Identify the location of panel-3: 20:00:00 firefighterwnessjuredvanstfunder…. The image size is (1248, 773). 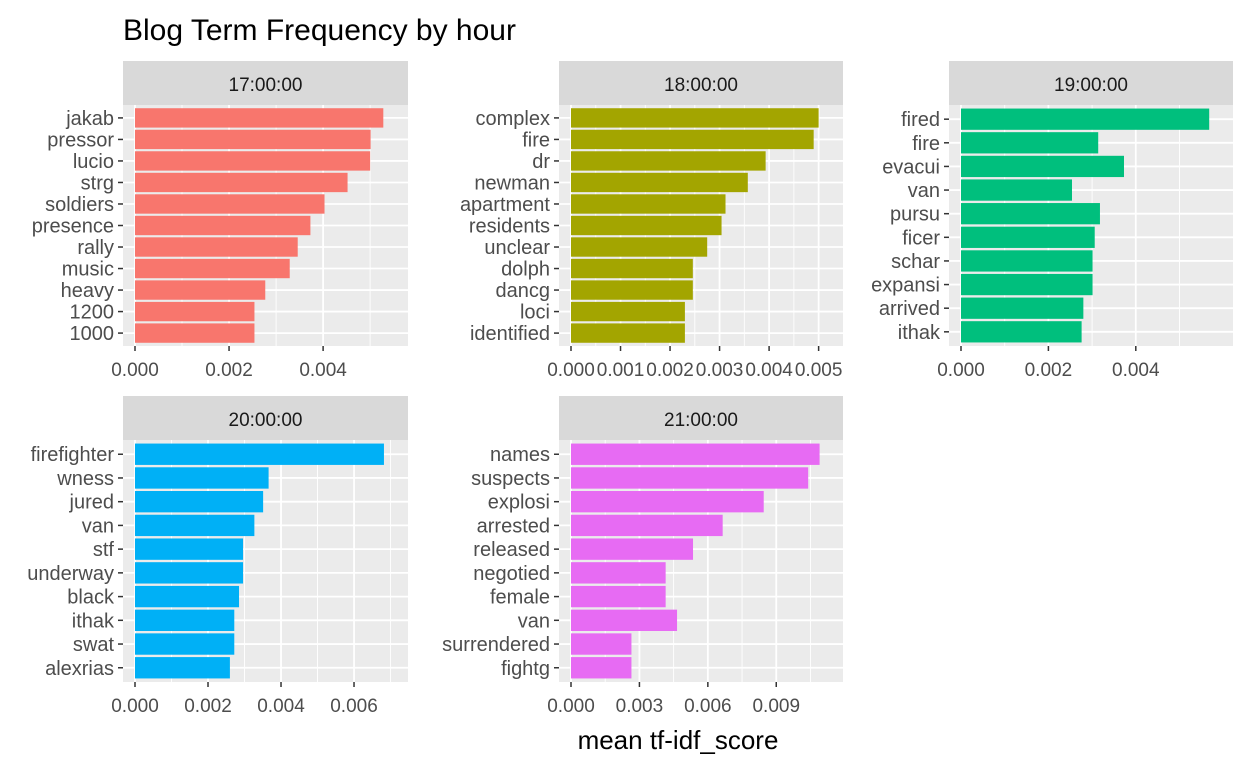
(217, 556).